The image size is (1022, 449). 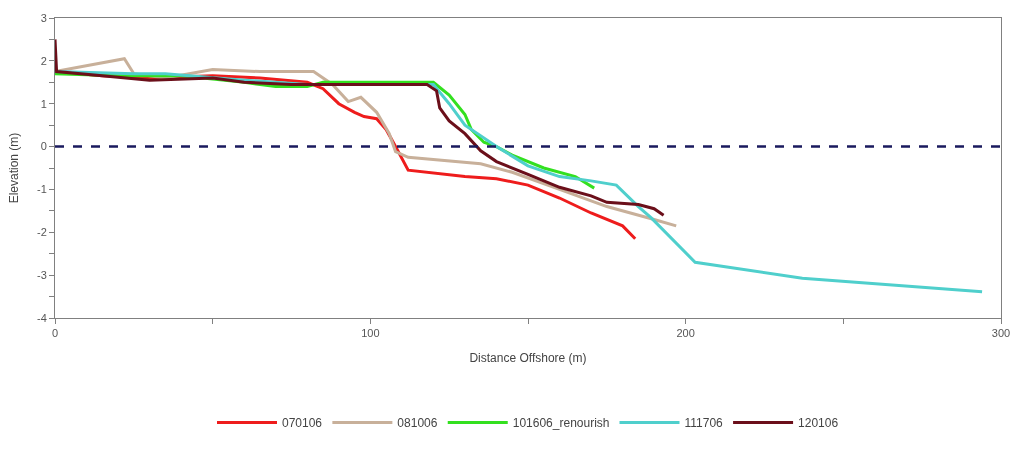 What do you see at coordinates (685, 333) in the screenshot?
I see `x-tick-label: 200` at bounding box center [685, 333].